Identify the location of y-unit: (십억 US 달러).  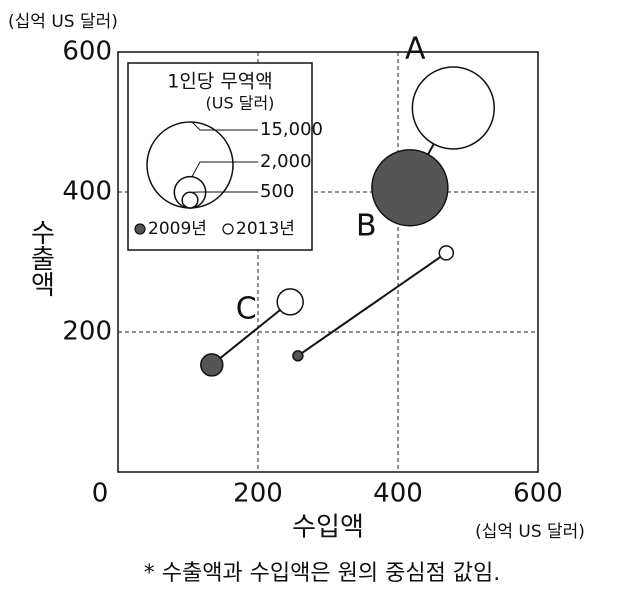
(63, 22).